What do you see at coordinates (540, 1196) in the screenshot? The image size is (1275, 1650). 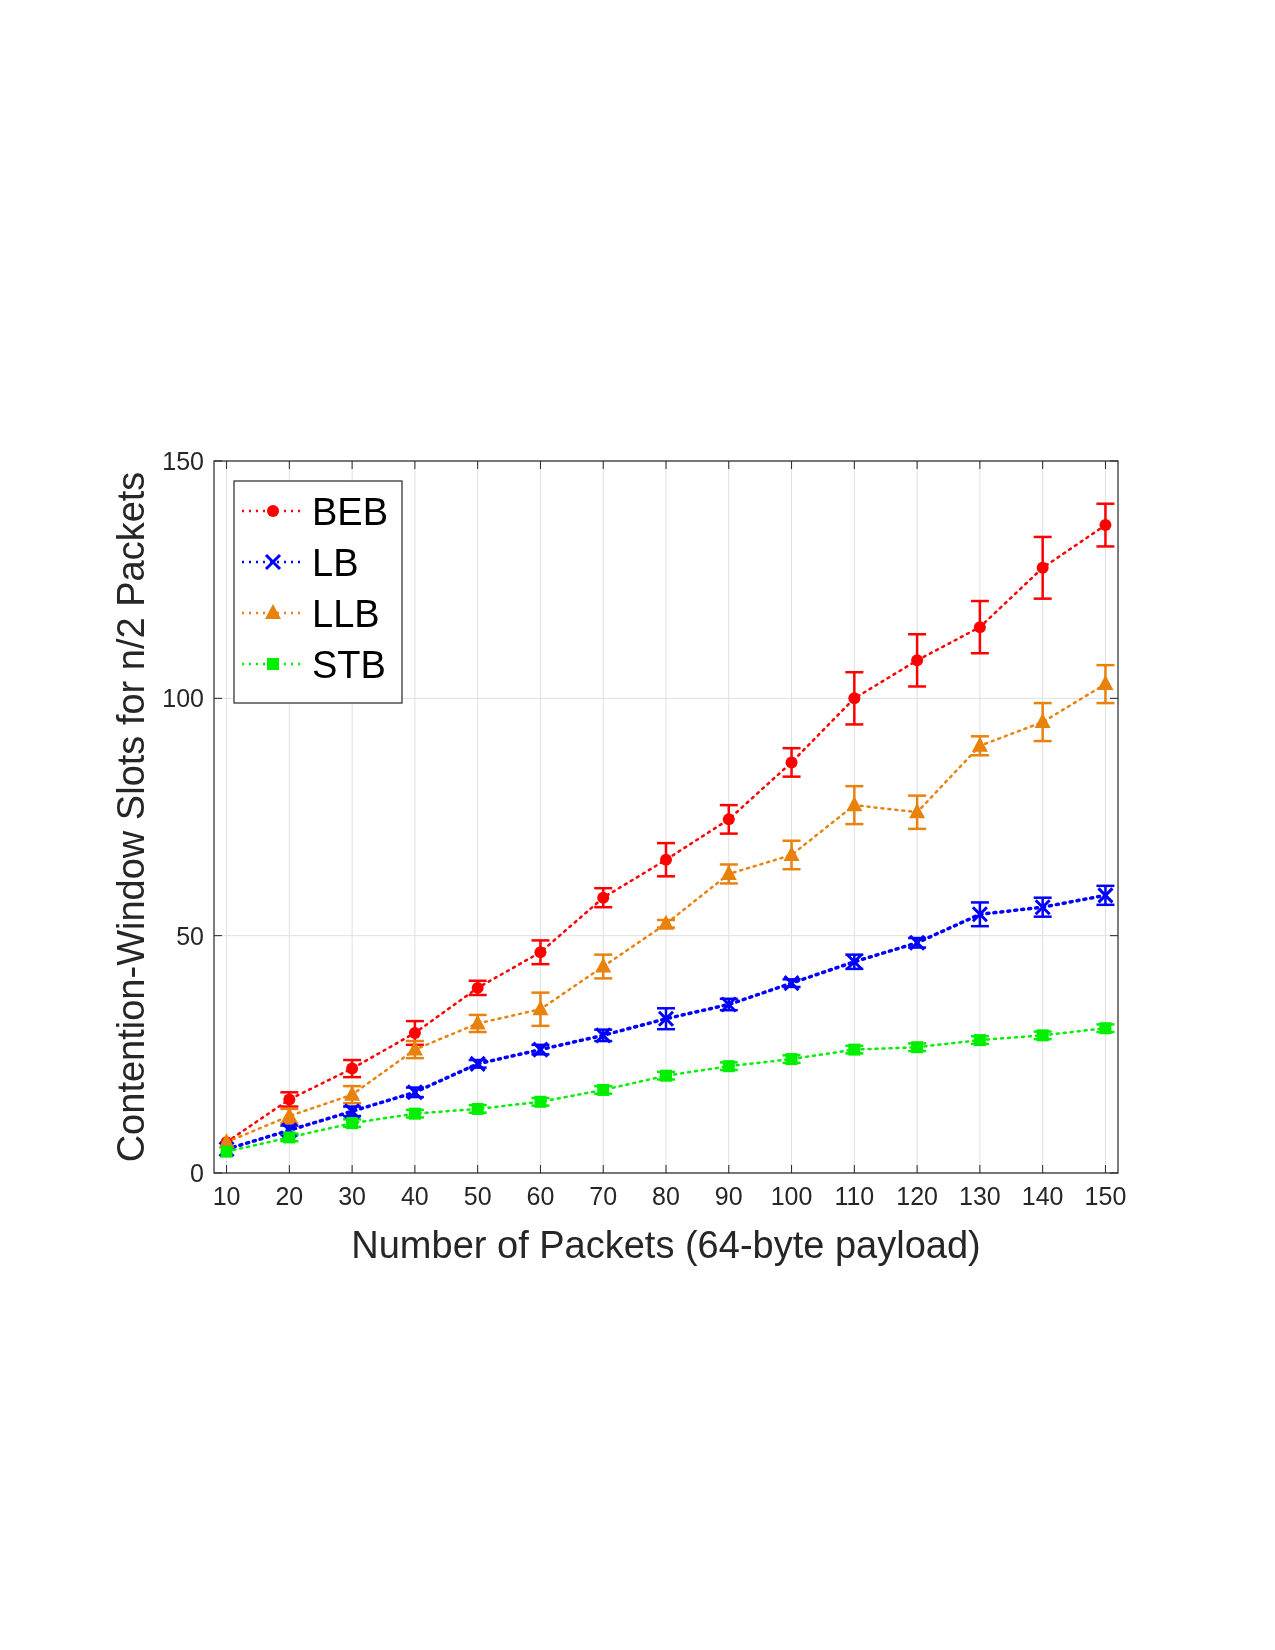 I see `x-tick-label: 60` at bounding box center [540, 1196].